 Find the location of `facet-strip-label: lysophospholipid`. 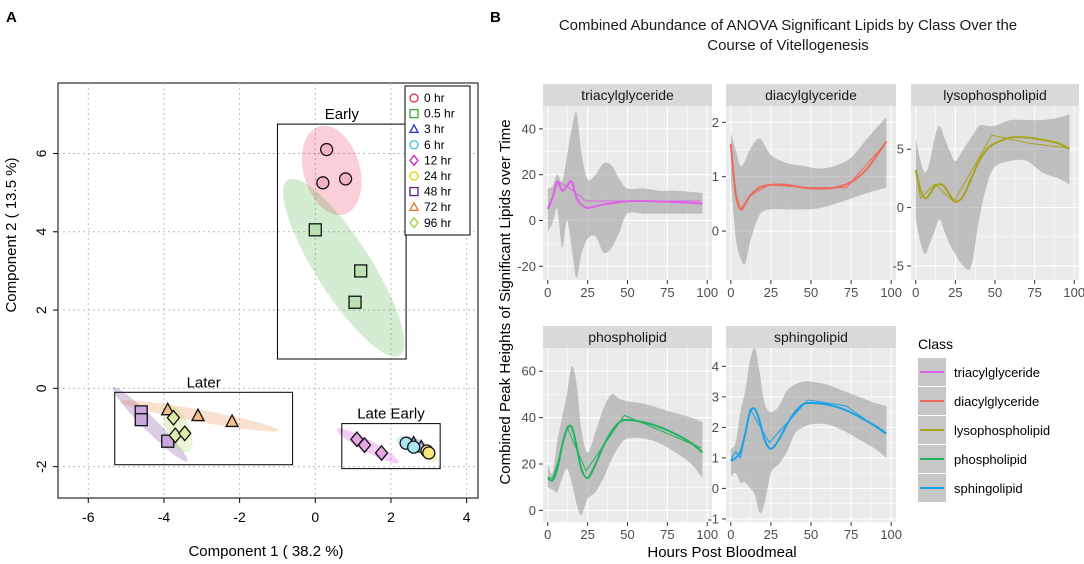

facet-strip-label: lysophospholipid is located at coordinates (995, 95).